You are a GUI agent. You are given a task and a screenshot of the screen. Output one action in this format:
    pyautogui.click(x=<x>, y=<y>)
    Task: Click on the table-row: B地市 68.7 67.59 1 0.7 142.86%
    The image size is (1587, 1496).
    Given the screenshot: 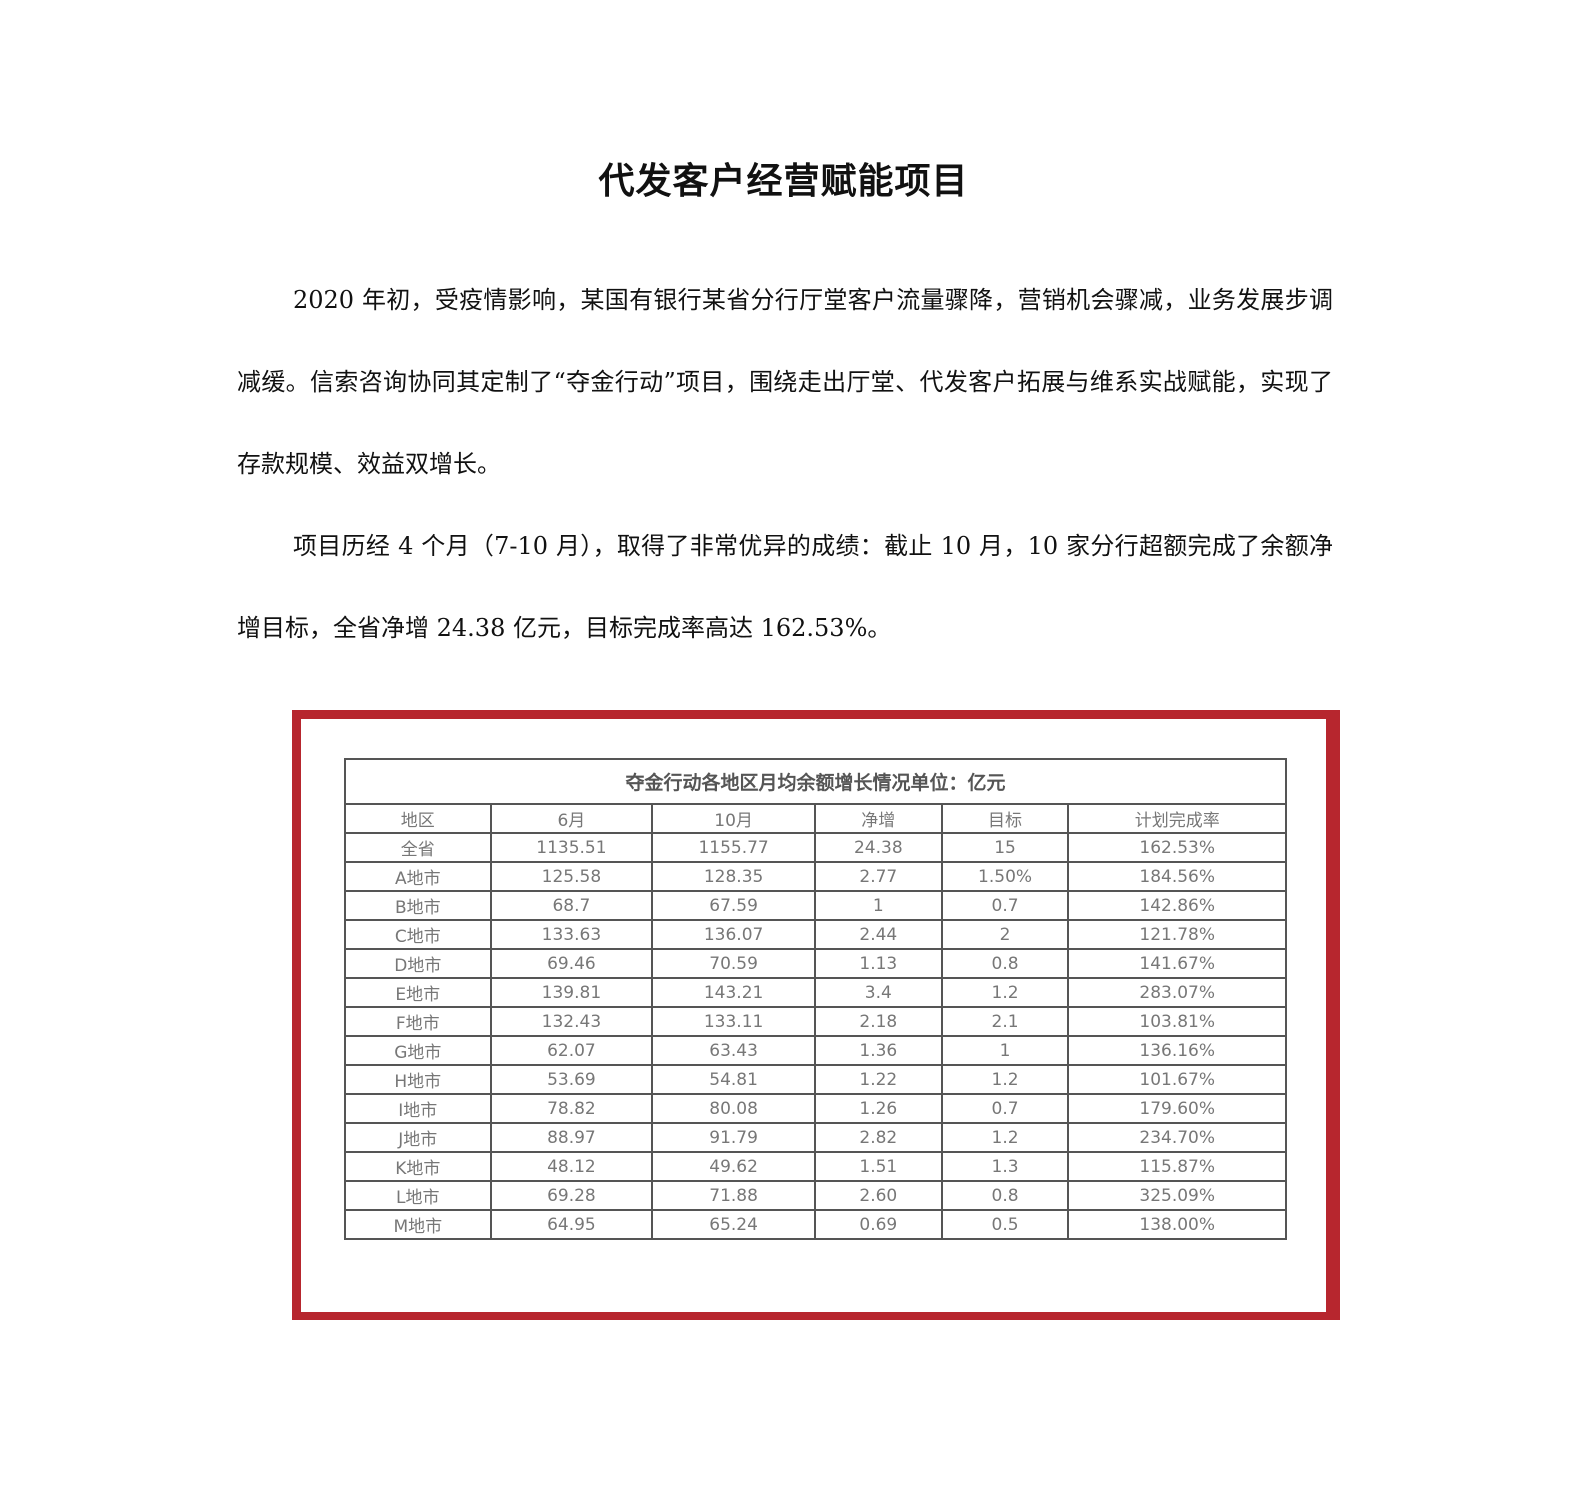 What is the action you would take?
    pyautogui.click(x=815, y=905)
    